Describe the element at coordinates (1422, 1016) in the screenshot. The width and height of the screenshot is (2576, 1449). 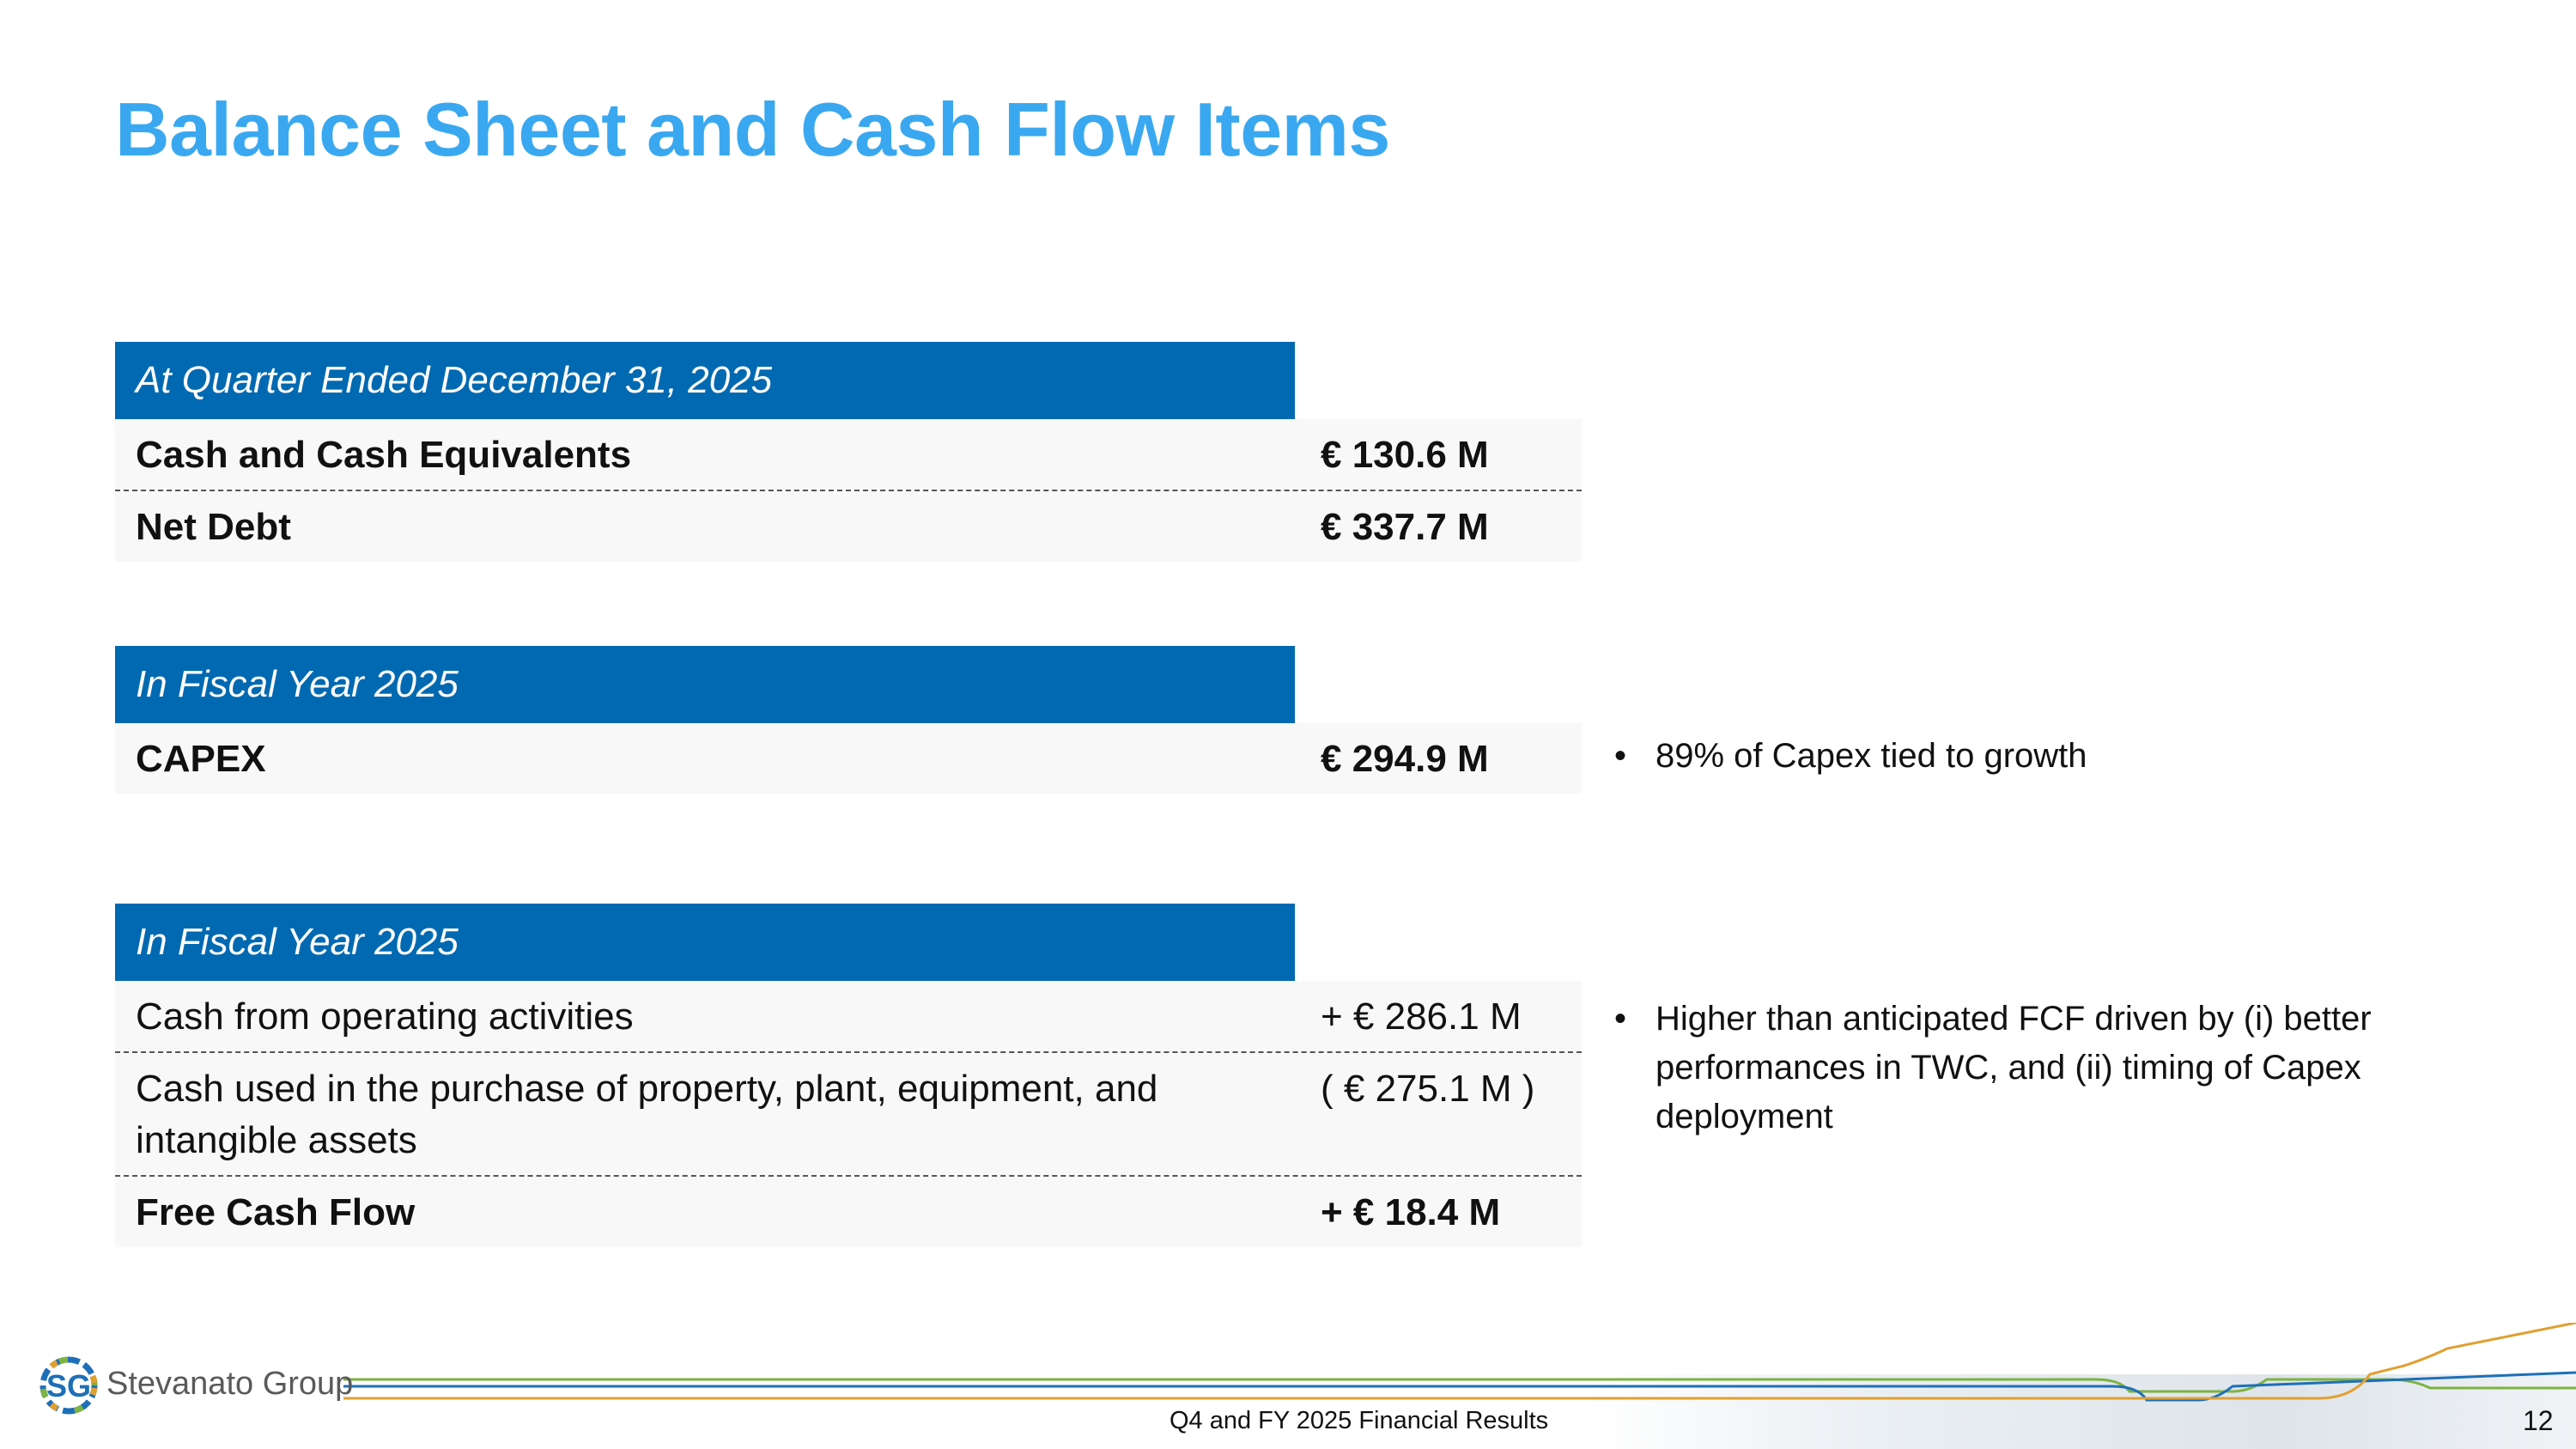
I see `row-value: + € 286.1 M` at that location.